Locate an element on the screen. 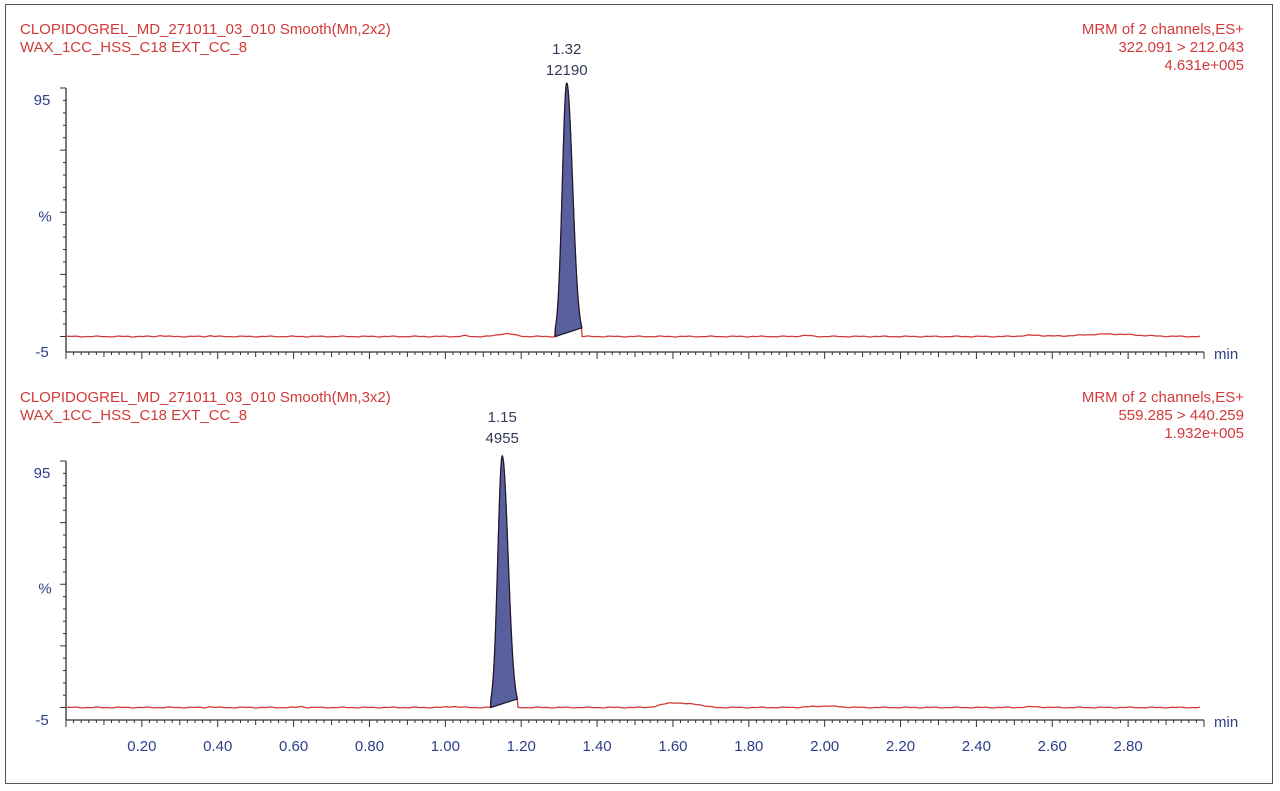 The image size is (1280, 791). x-tick-label: 2.20 is located at coordinates (900, 746).